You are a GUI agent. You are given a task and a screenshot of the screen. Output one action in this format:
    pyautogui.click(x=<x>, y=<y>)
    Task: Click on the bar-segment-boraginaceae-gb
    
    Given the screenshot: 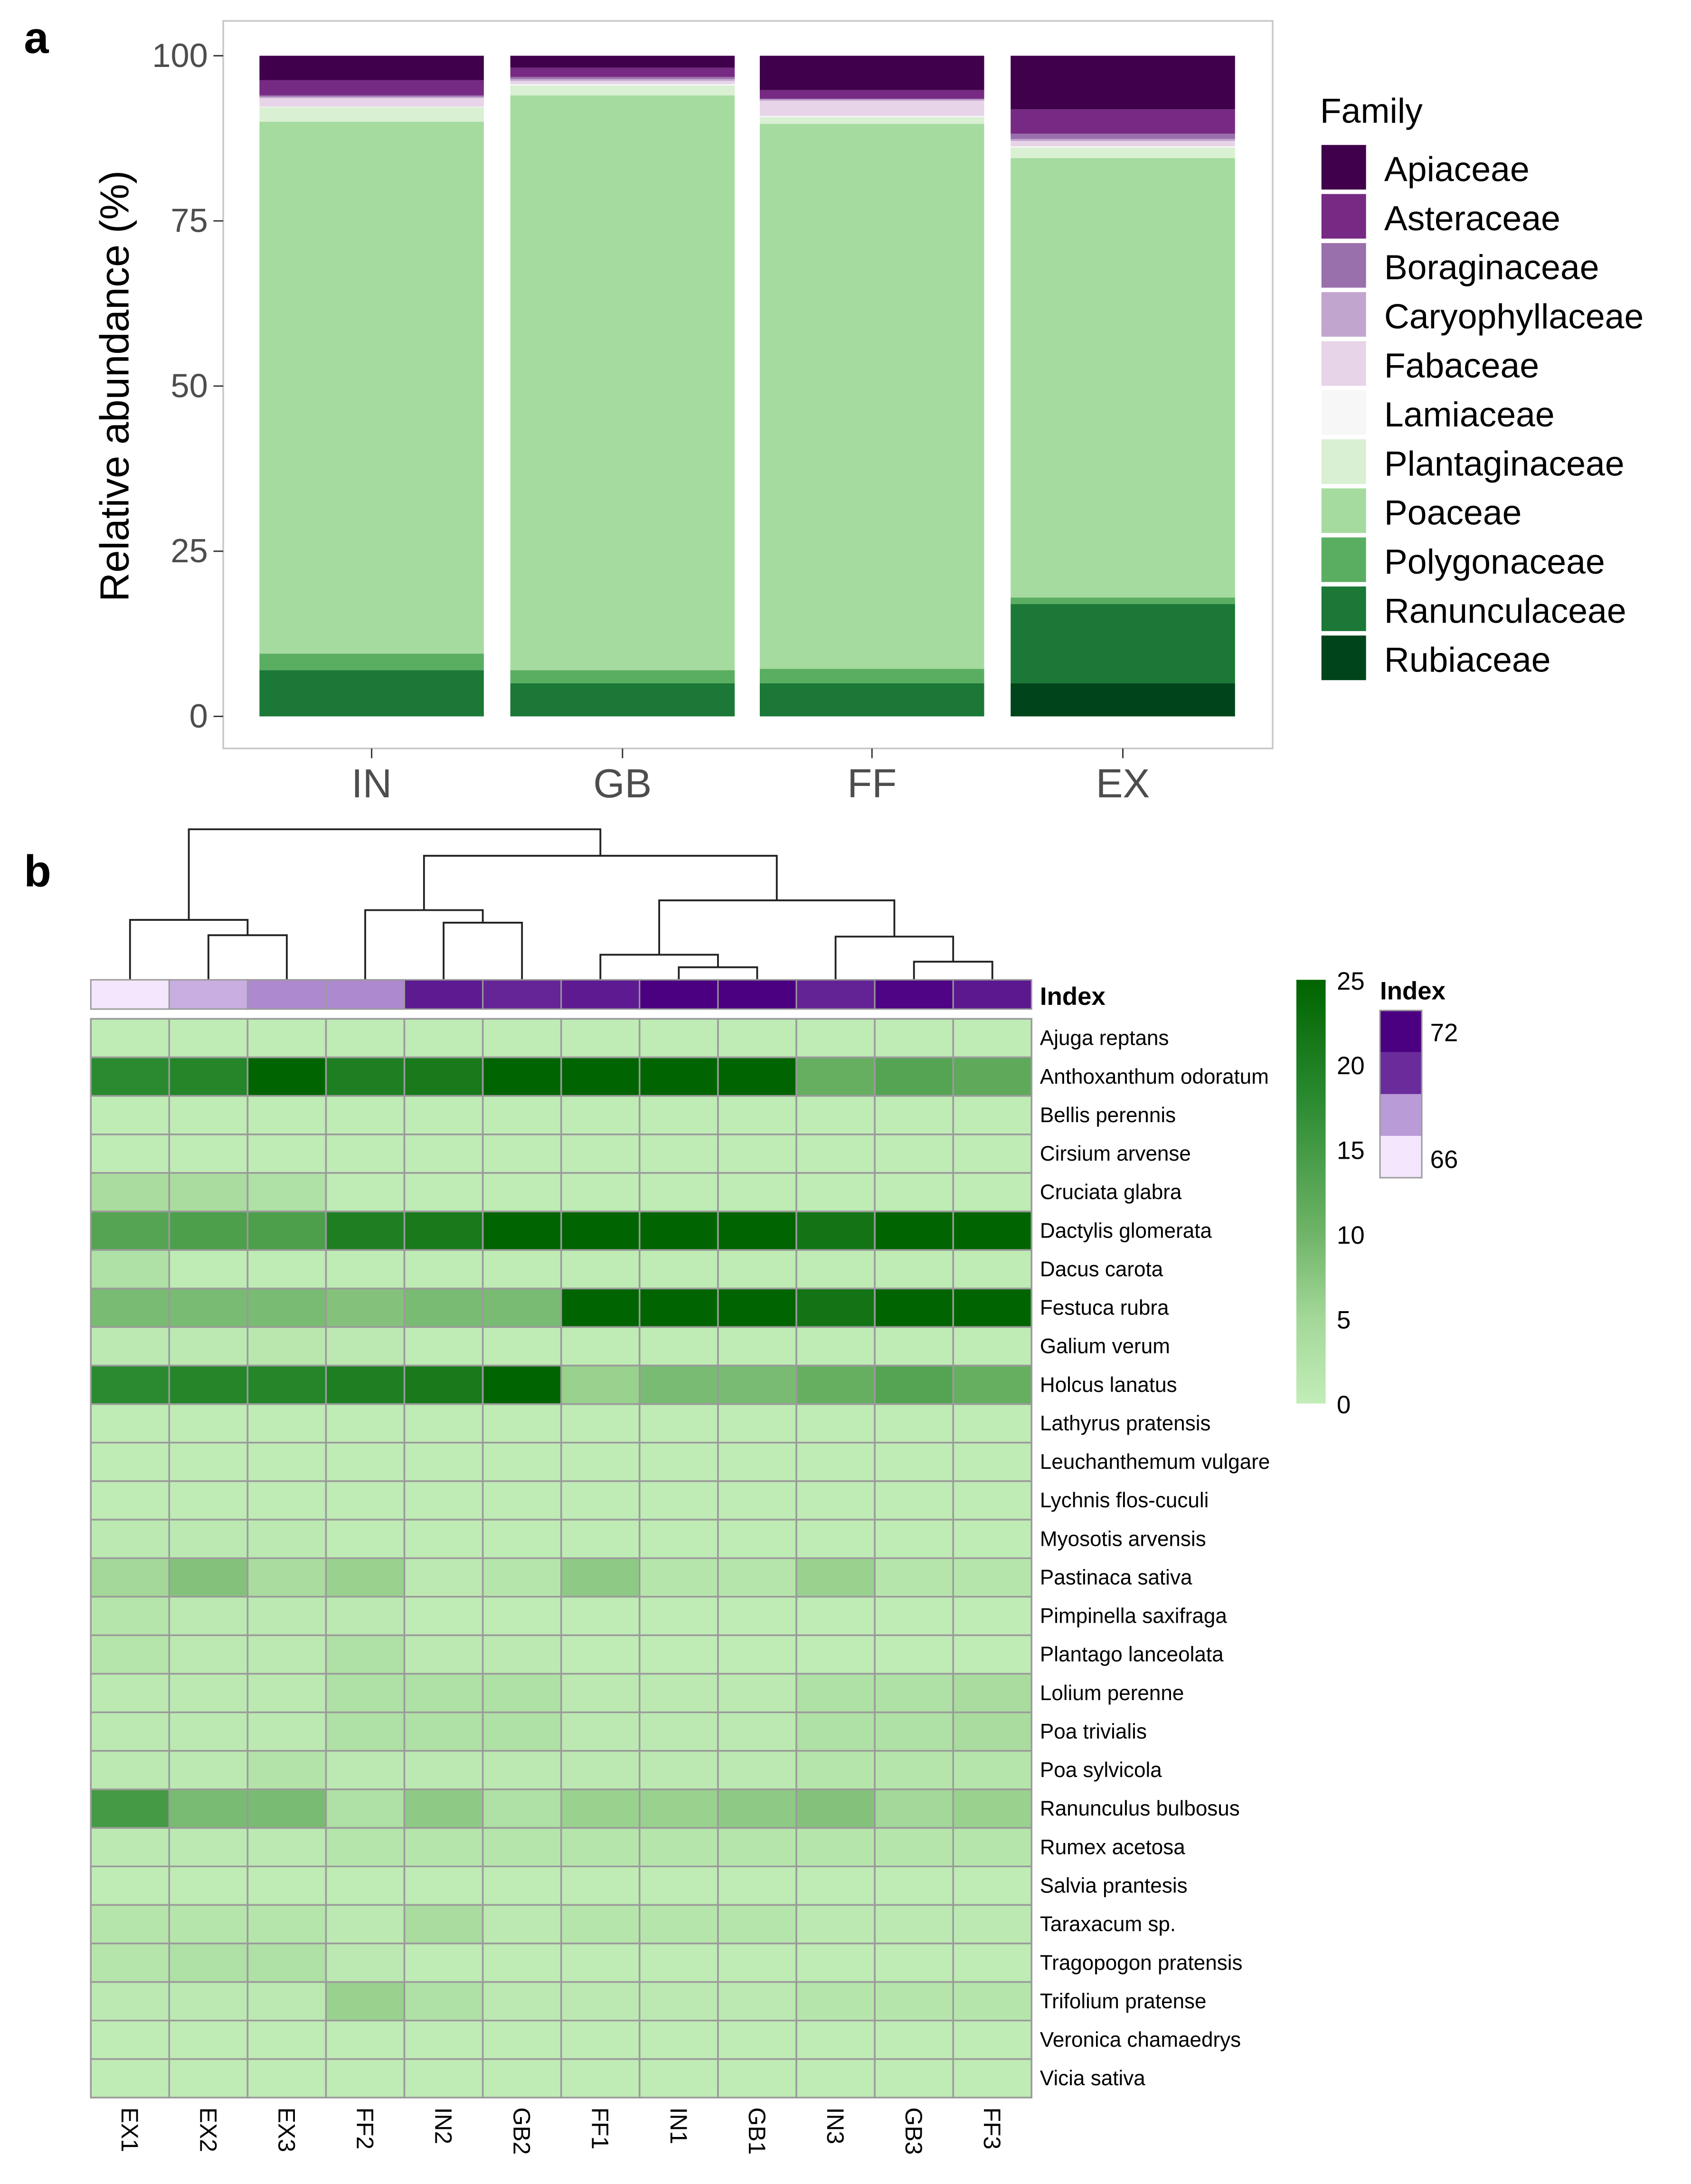 What is the action you would take?
    pyautogui.click(x=622, y=77)
    